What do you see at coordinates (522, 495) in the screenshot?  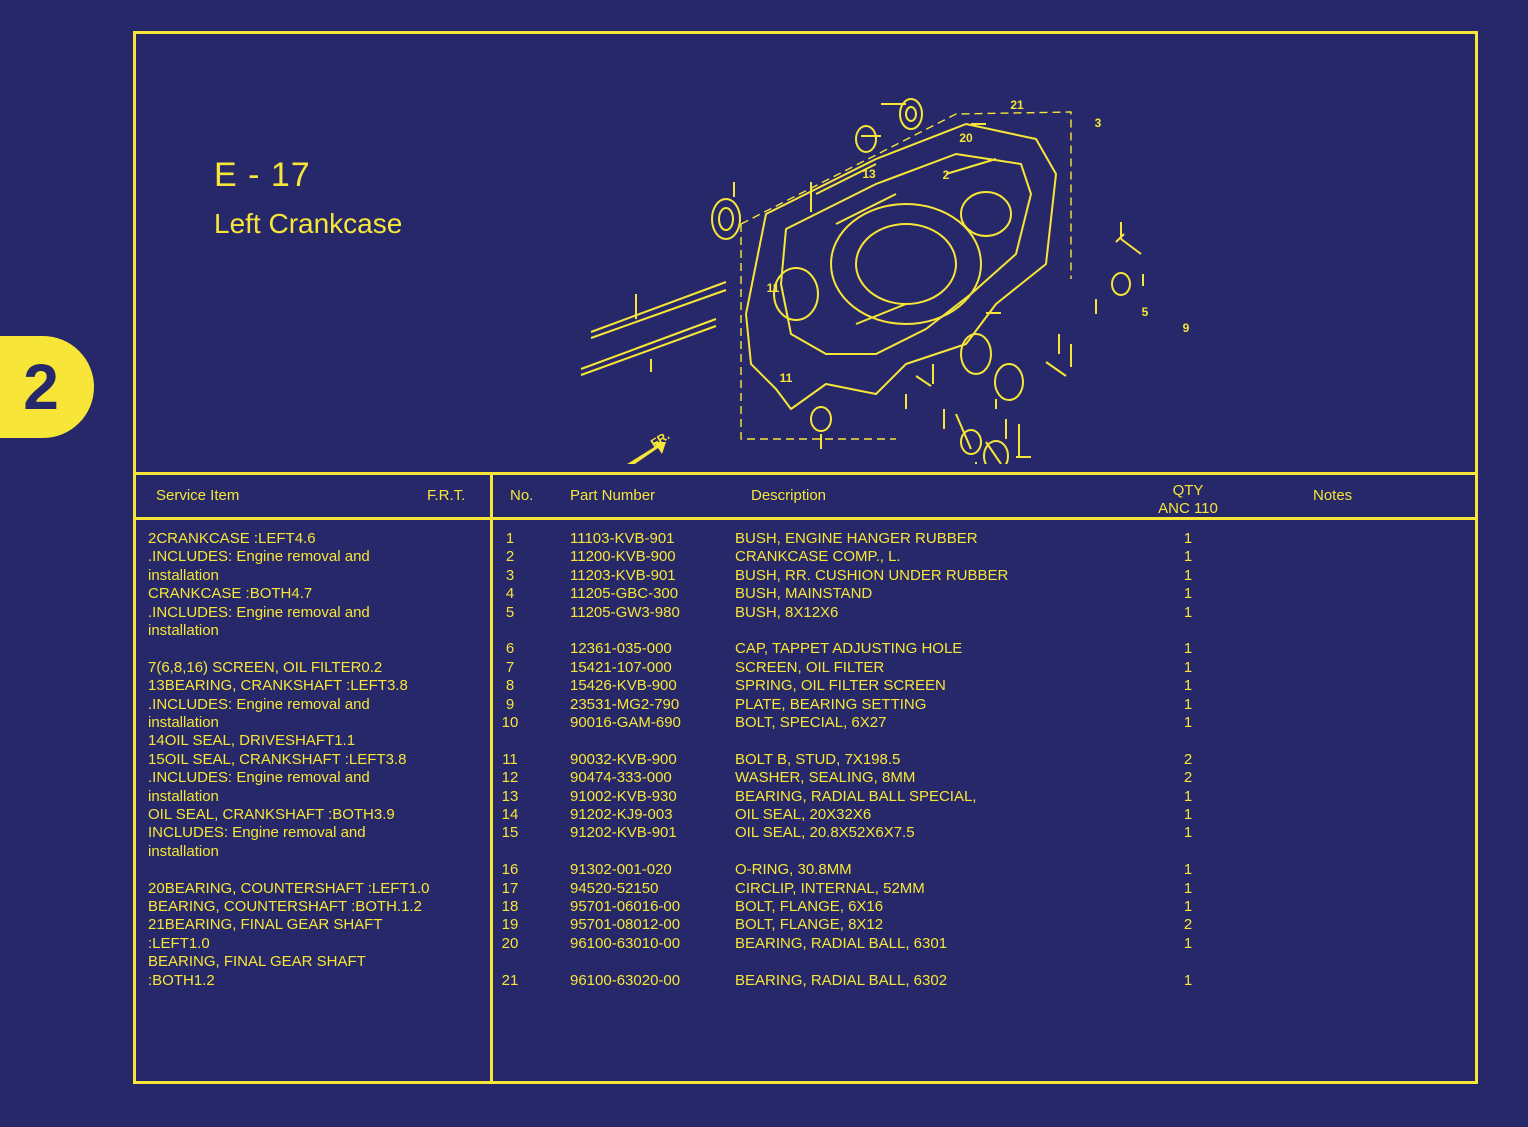 I see `header-no: No.` at bounding box center [522, 495].